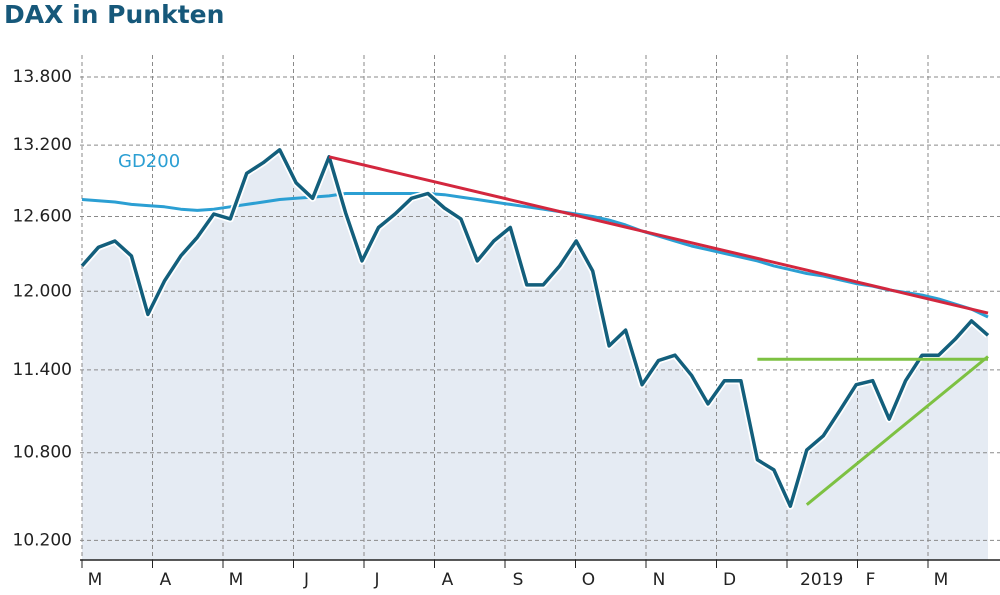 The height and width of the screenshot is (595, 1000). Describe the element at coordinates (42, 291) in the screenshot. I see `y-tick-label: 12.000` at that location.